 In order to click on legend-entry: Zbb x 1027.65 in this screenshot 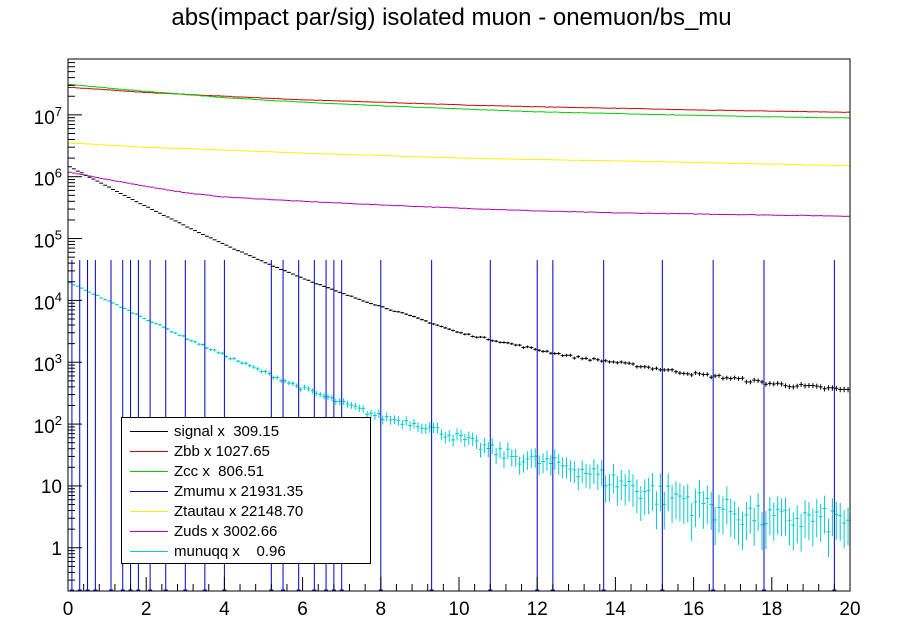, I will do `click(246, 452)`.